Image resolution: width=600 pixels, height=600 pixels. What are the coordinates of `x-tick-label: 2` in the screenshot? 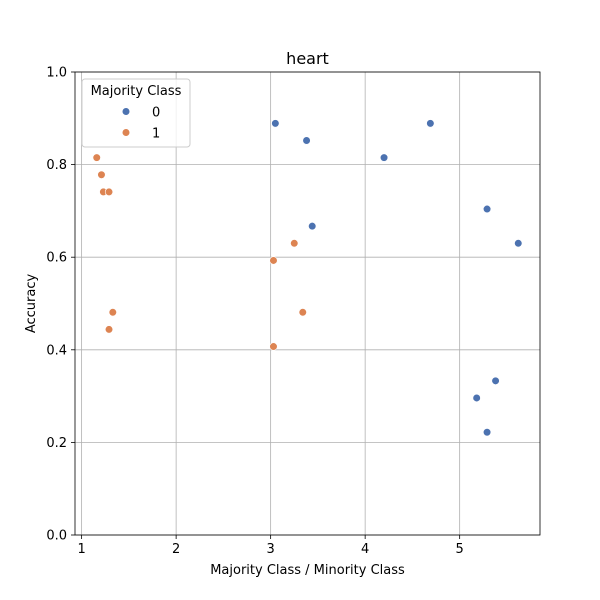 It's located at (176, 549).